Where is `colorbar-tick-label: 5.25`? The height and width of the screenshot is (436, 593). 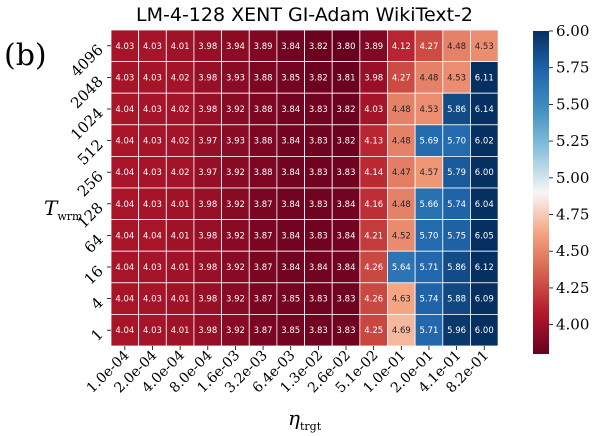
colorbar-tick-label: 5.25 is located at coordinates (572, 141).